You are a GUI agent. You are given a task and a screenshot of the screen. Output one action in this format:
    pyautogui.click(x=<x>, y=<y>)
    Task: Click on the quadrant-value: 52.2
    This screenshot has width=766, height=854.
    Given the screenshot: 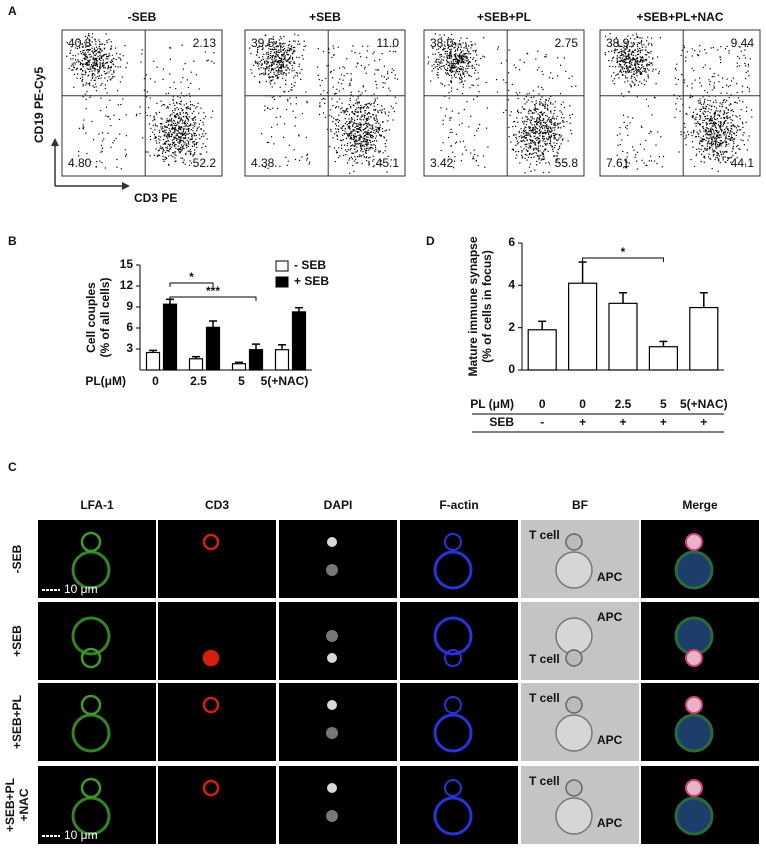 What is the action you would take?
    pyautogui.click(x=205, y=163)
    